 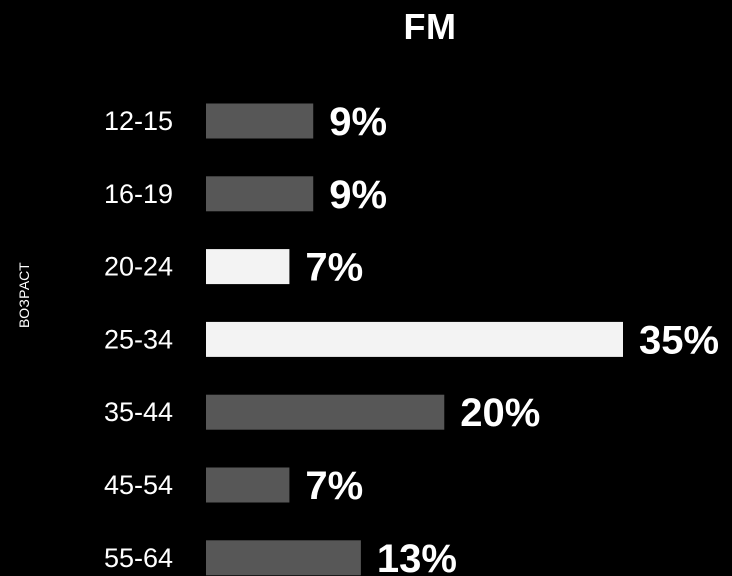 What do you see at coordinates (138, 267) in the screenshot?
I see `category-label: 20-24` at bounding box center [138, 267].